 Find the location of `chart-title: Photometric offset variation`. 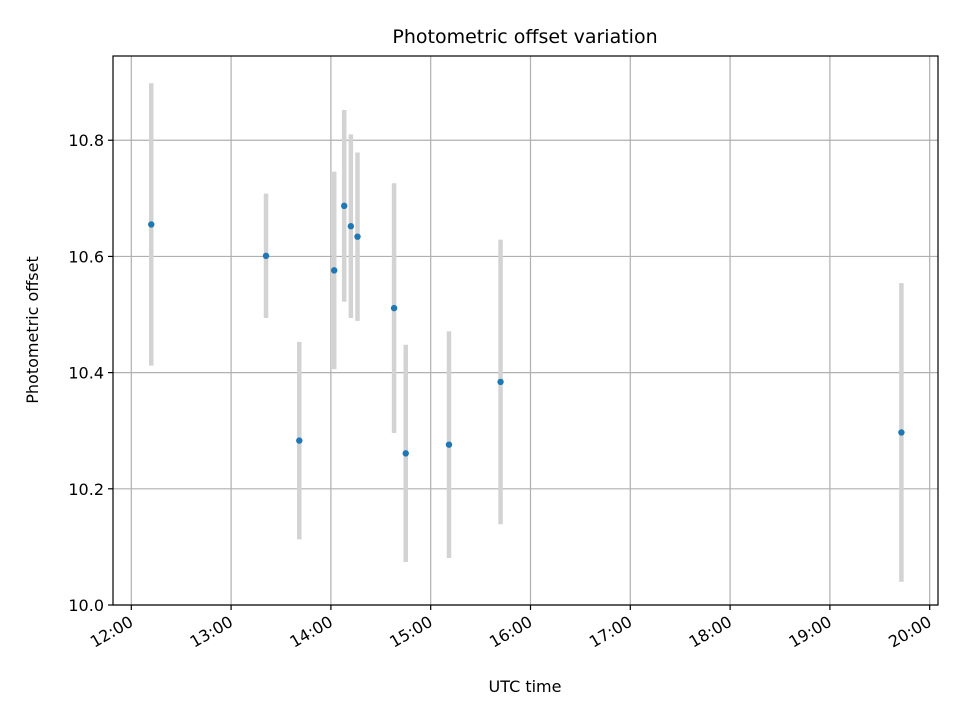

chart-title: Photometric offset variation is located at coordinates (524, 37).